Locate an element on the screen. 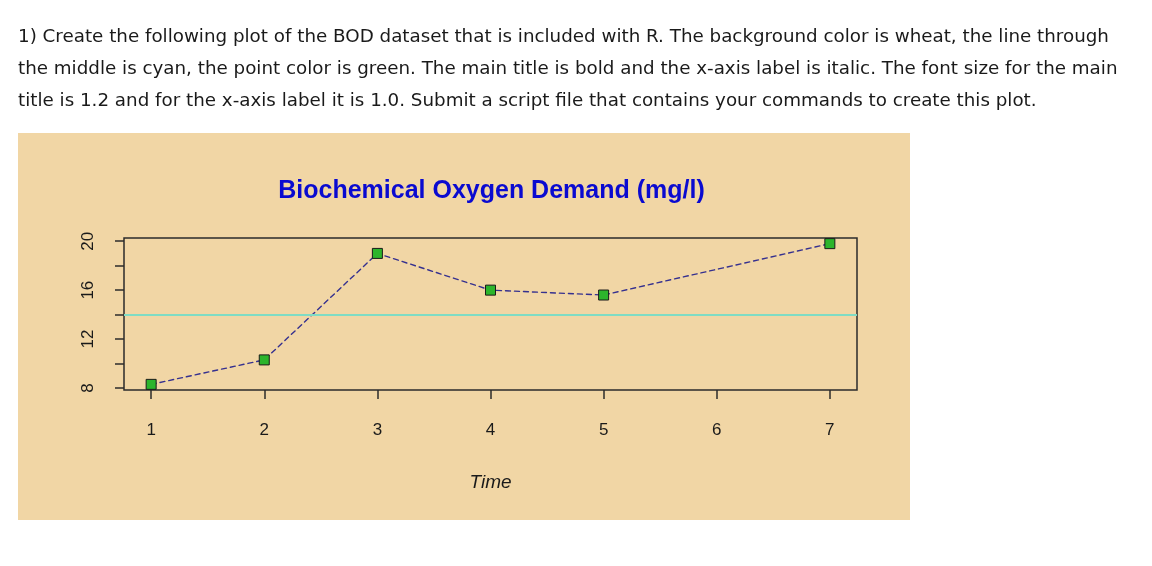 The height and width of the screenshot is (566, 1152). x-tick-label: 7 is located at coordinates (830, 429).